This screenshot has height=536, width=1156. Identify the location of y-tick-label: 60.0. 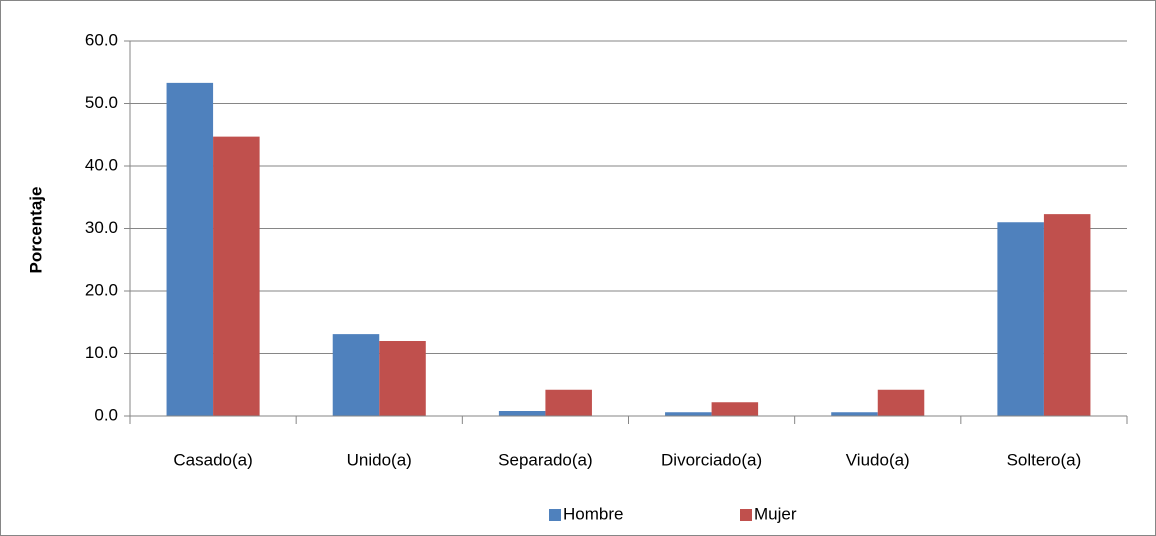
(101, 39).